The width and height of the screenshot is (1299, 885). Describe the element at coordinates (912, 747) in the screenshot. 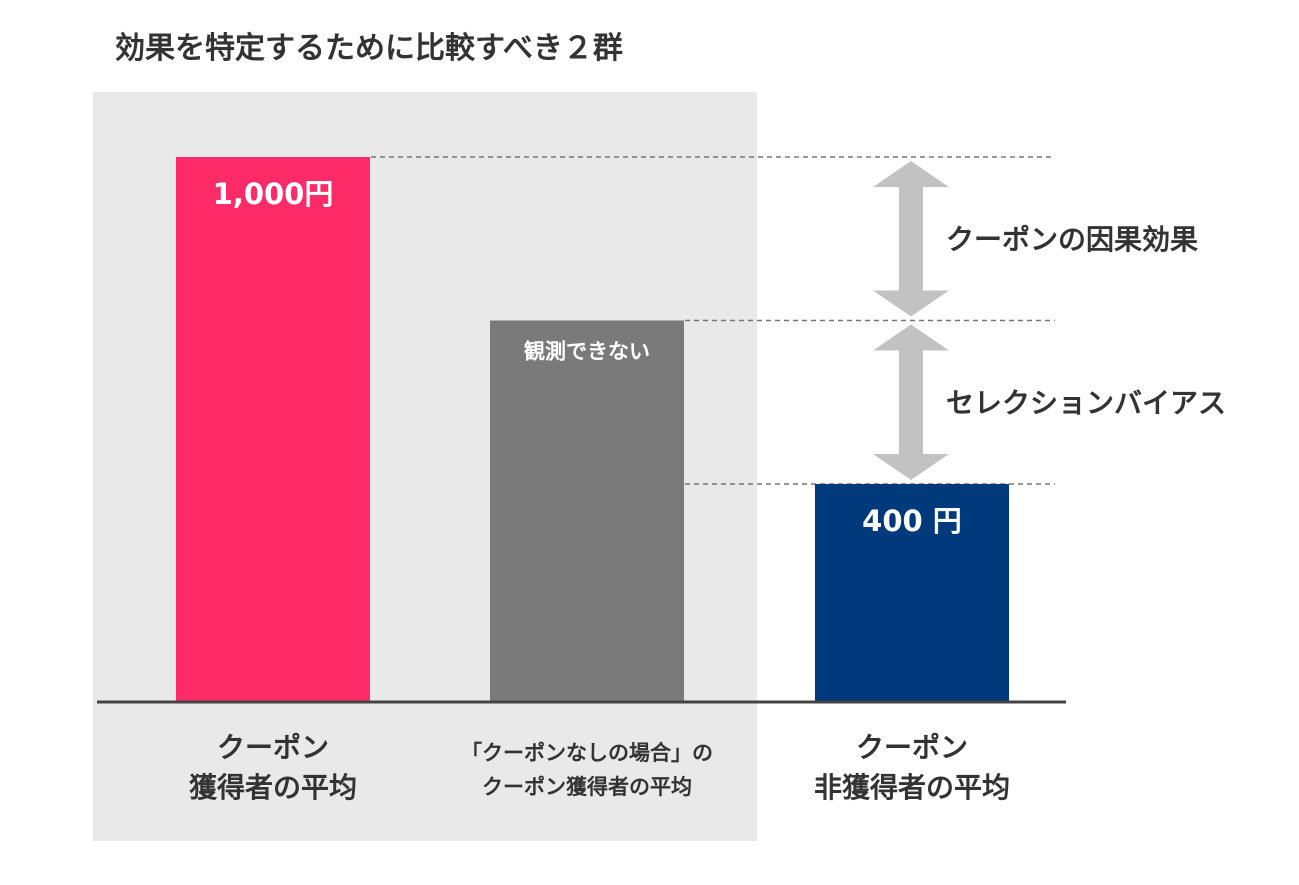

I see `category-label-2-line-0: クーポン` at that location.